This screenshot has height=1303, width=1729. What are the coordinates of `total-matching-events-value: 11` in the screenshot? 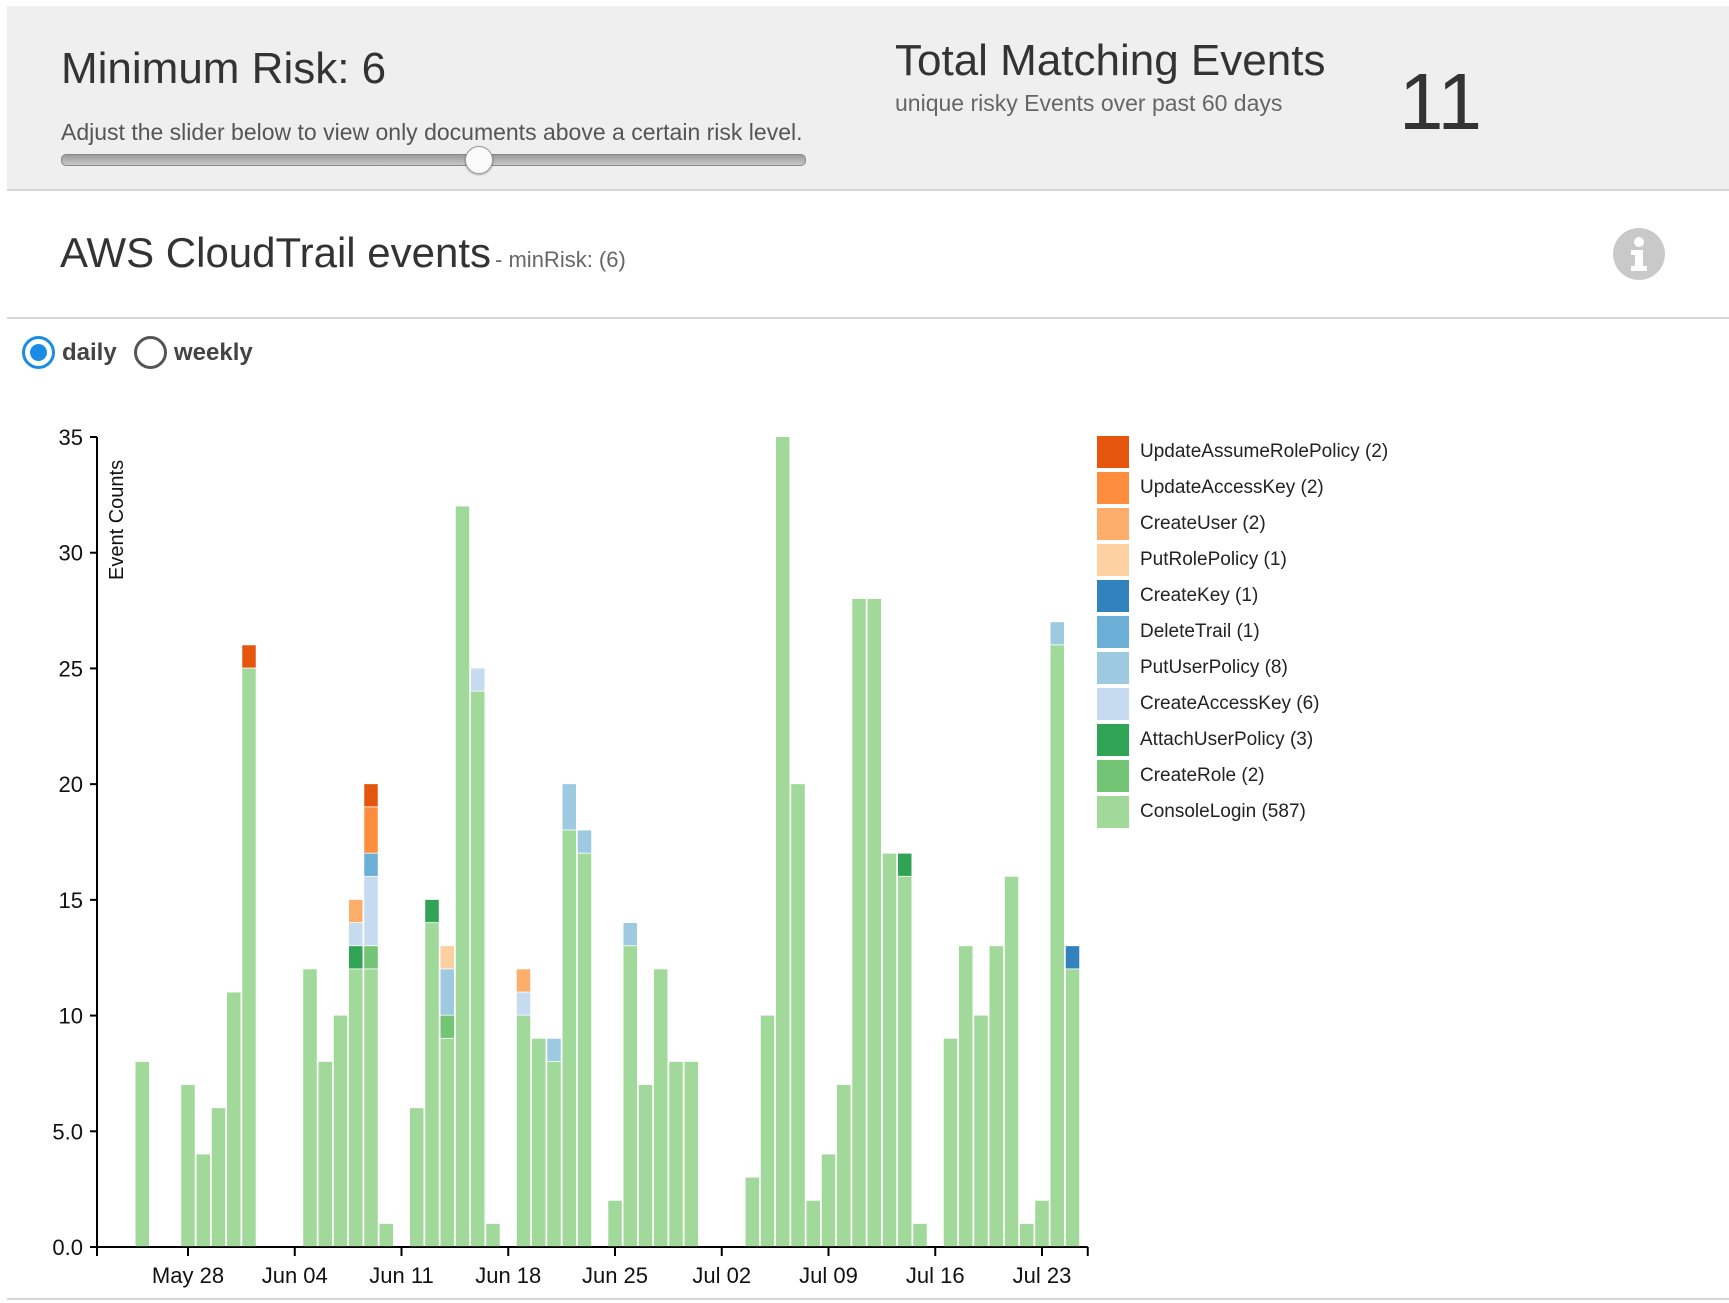 It's located at (1441, 101).